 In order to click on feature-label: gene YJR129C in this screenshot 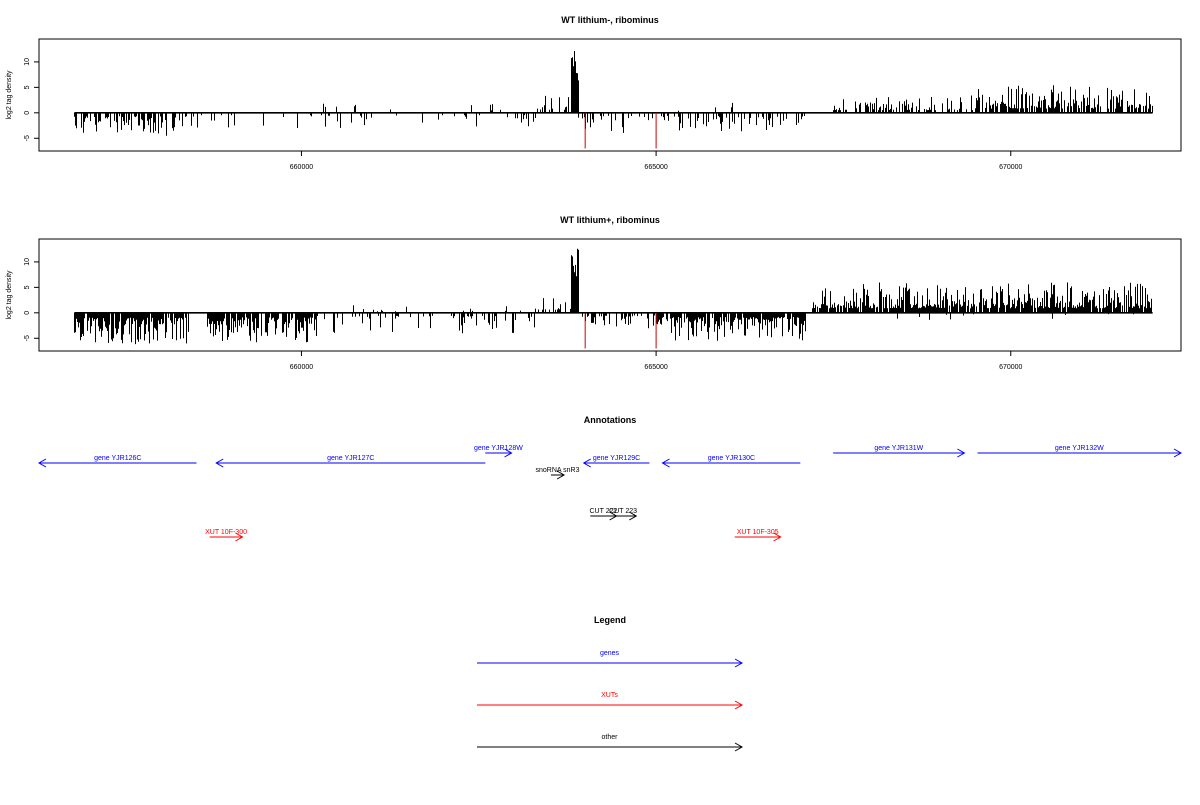, I will do `click(616, 458)`.